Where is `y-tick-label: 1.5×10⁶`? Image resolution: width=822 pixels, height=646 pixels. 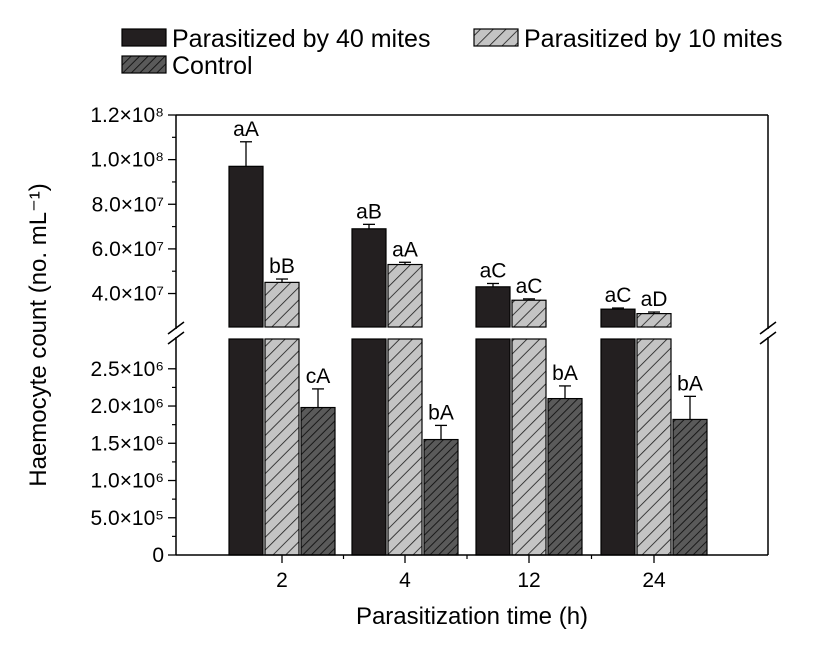 y-tick-label: 1.5×10⁶ is located at coordinates (127, 443).